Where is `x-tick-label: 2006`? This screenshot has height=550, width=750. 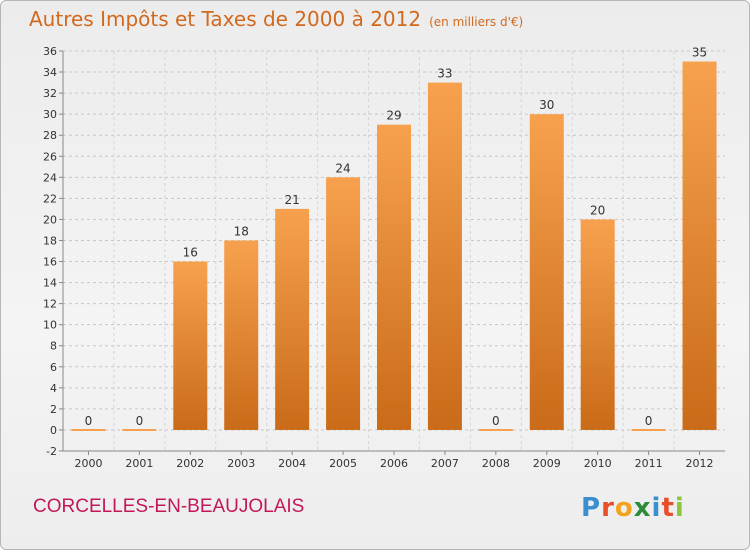 x-tick-label: 2006 is located at coordinates (394, 463).